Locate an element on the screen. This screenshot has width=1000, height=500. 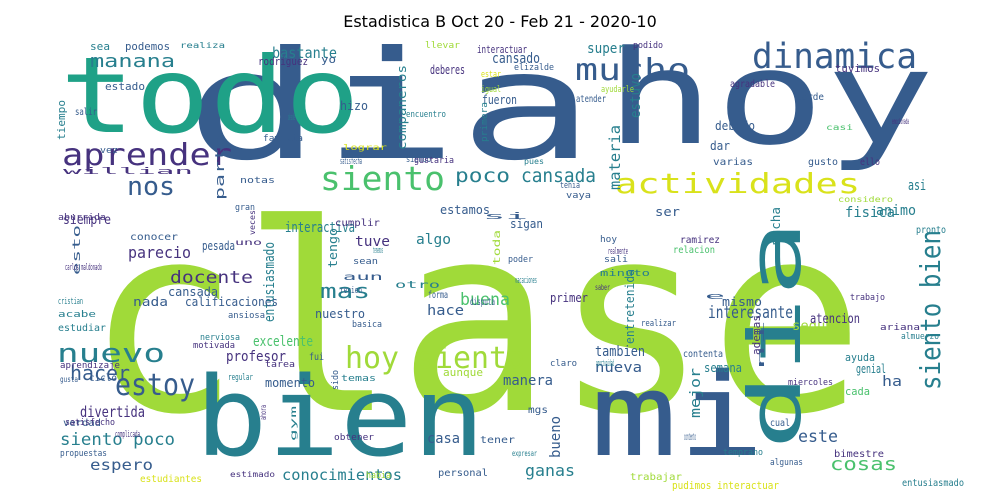
word-estuvo: estuvo is located at coordinates (636, 95).